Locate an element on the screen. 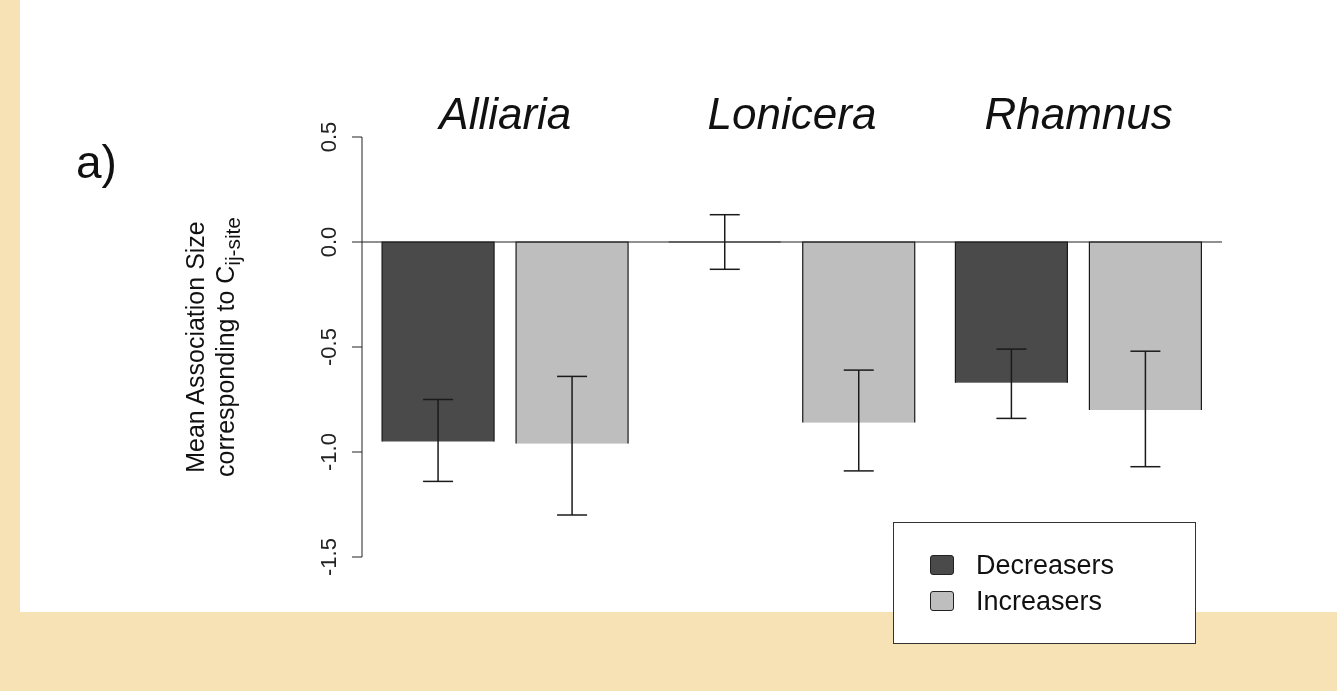 The height and width of the screenshot is (691, 1337). x-tick-label: Lonicera is located at coordinates (792, 113).